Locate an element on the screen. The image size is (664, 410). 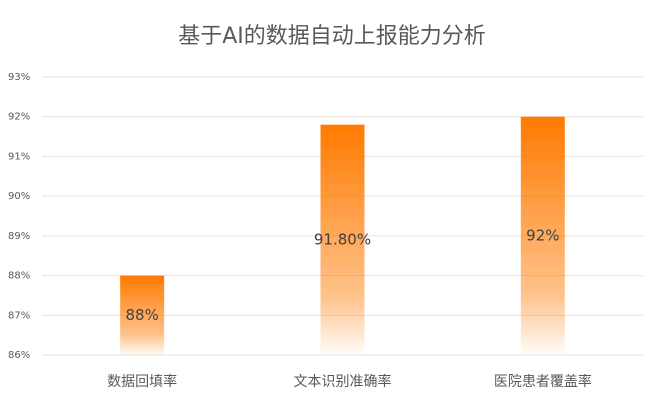
x-tick-label: 文本识别准确率 is located at coordinates (343, 381).